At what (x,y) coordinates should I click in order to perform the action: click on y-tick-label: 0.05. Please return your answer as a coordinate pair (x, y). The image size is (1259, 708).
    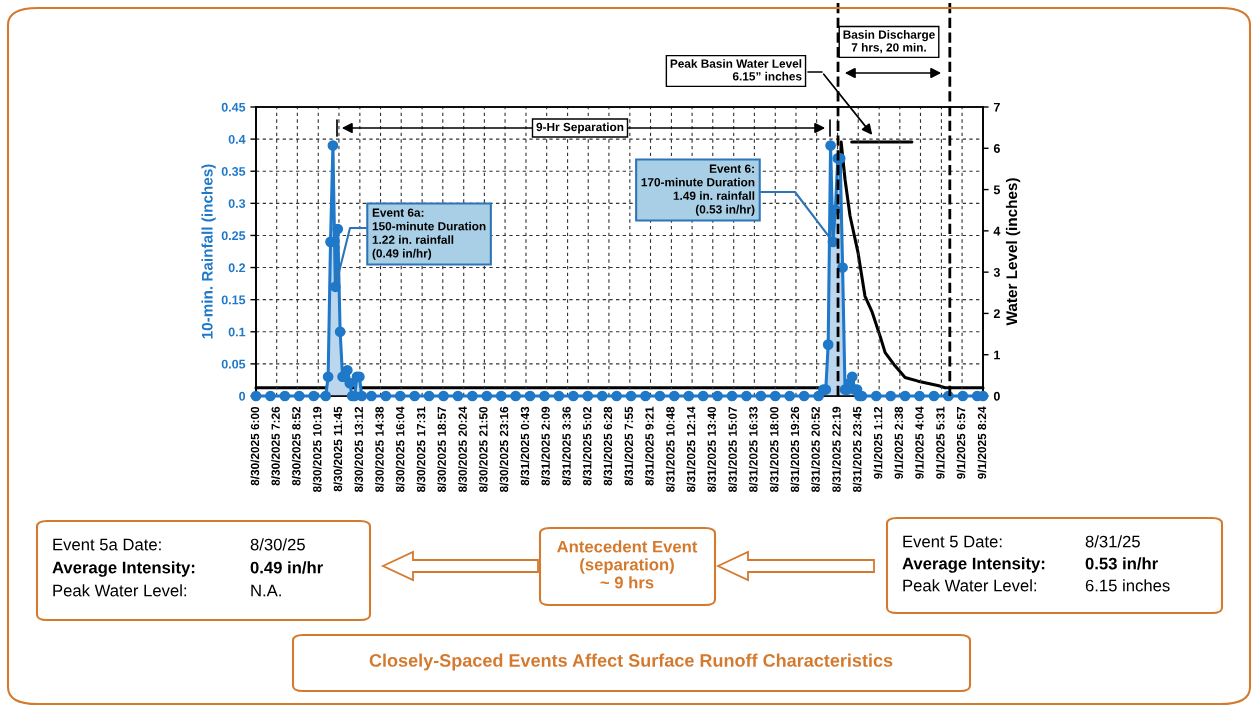
    Looking at the image, I should click on (233, 364).